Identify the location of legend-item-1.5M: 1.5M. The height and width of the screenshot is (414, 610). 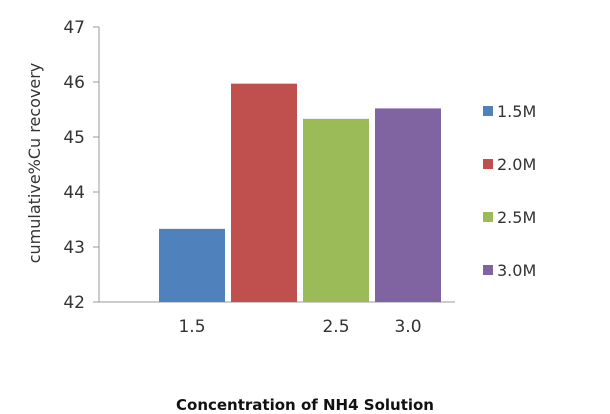
(510, 111).